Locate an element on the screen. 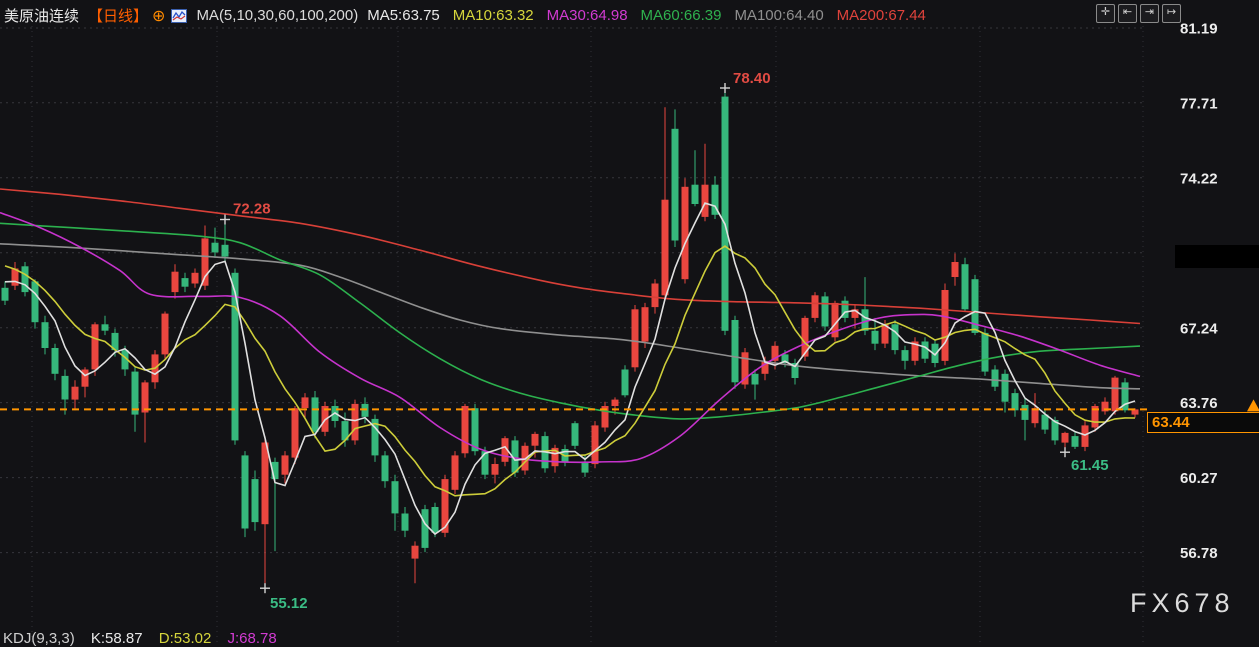 This screenshot has height=647, width=1259. chart-toolbar: ✛ ⇤ ⇥ ↦ is located at coordinates (1138, 13).